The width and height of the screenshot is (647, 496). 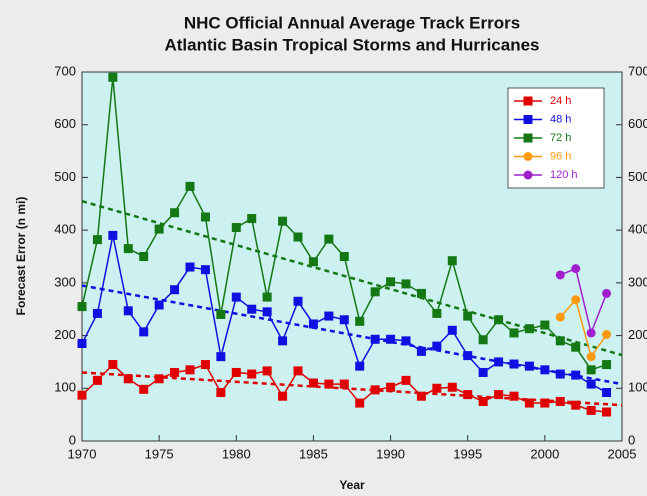 What do you see at coordinates (467, 453) in the screenshot?
I see `x-tick-label: 1995` at bounding box center [467, 453].